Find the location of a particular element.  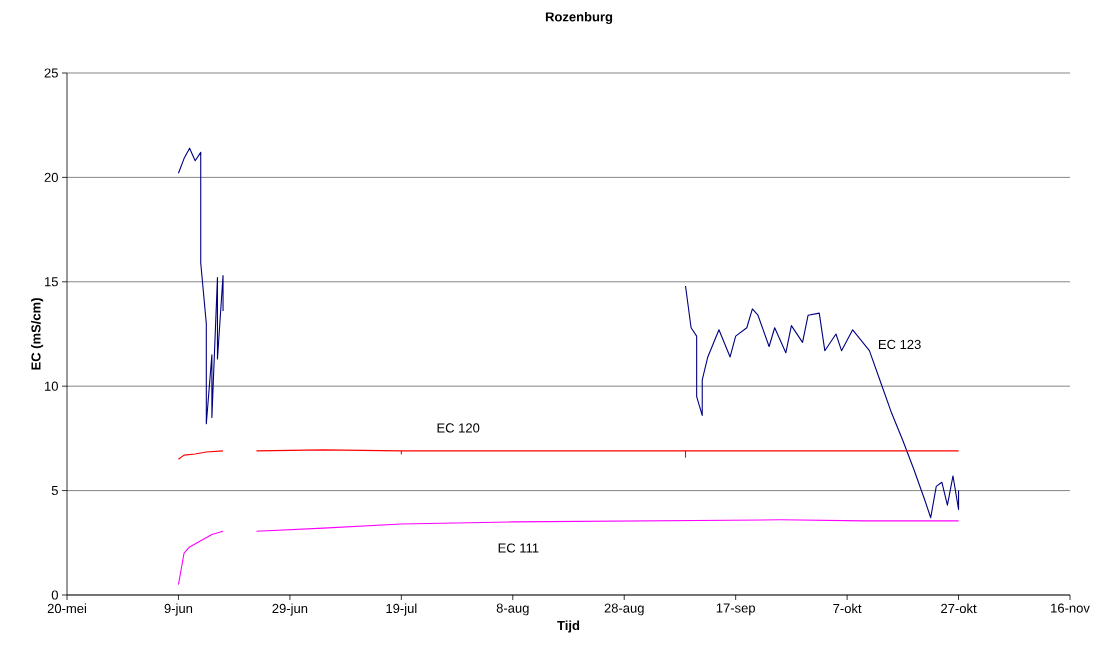

x-tick-label: 16-nov is located at coordinates (1070, 608).